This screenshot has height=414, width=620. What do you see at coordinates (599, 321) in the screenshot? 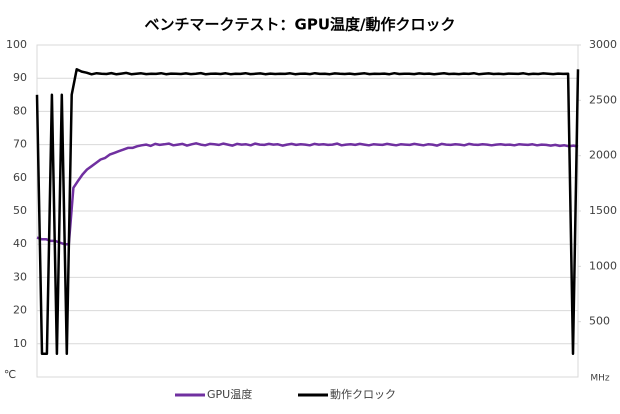
I see `y2-tick-label: 500` at bounding box center [599, 321].